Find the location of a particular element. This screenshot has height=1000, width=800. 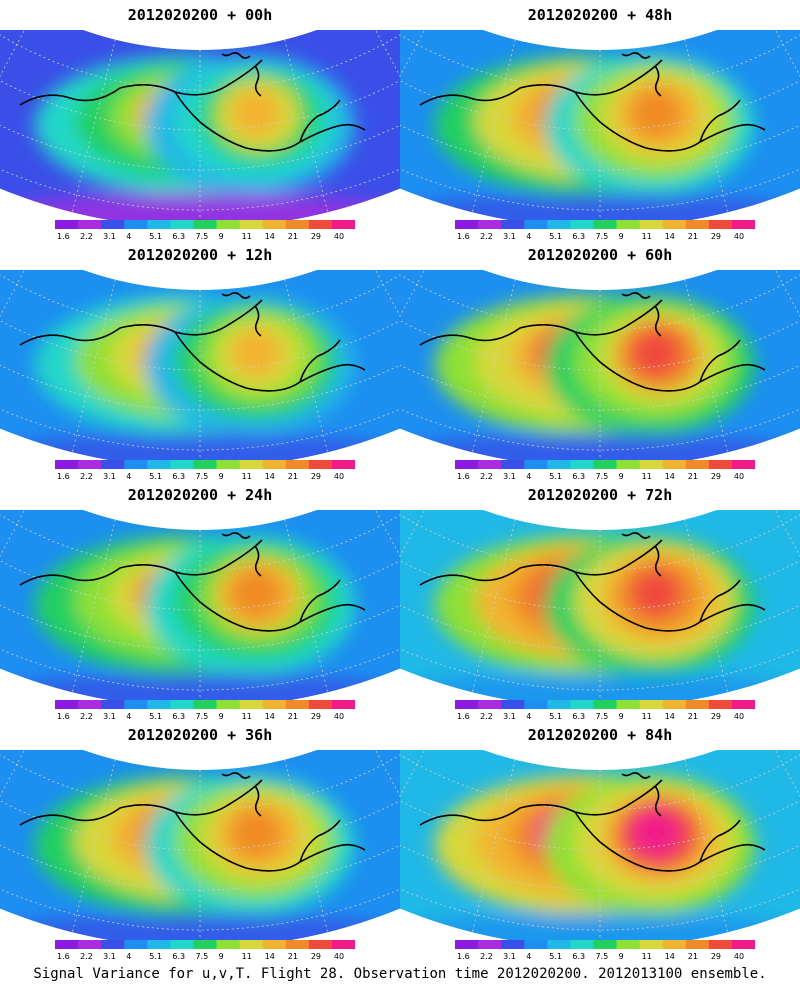

panel-title: 2012020200 + 00h is located at coordinates (200, 15).